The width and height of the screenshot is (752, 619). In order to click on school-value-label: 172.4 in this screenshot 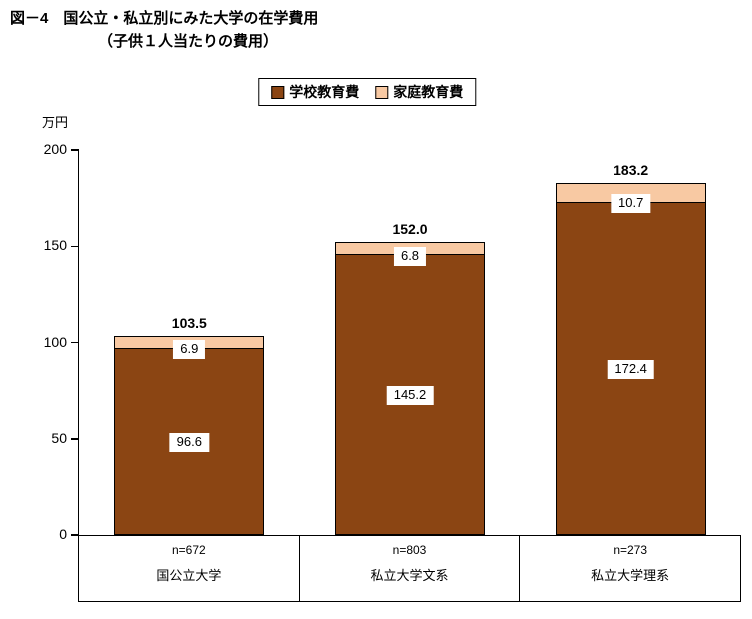, I will do `click(630, 370)`.